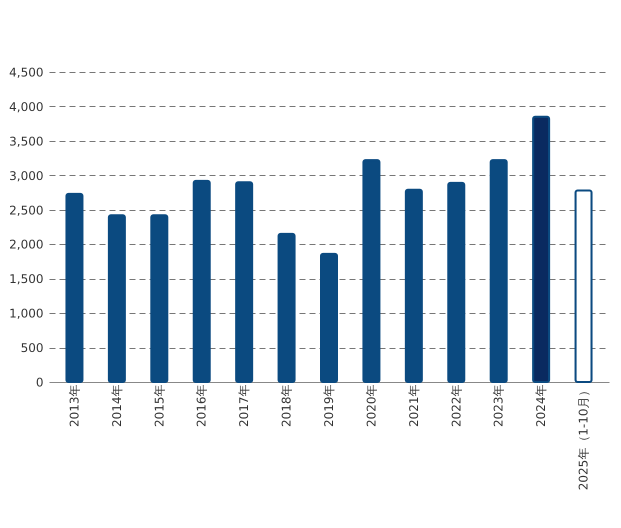  What do you see at coordinates (32, 348) in the screenshot?
I see `y-tick-label: 500` at bounding box center [32, 348].